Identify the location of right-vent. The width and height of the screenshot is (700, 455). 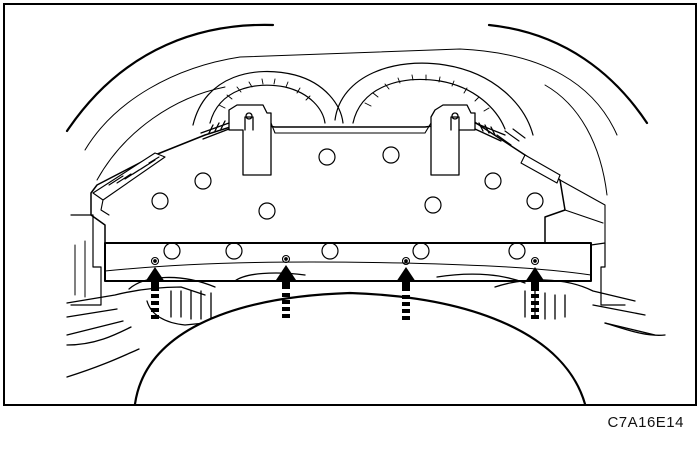
(551, 186).